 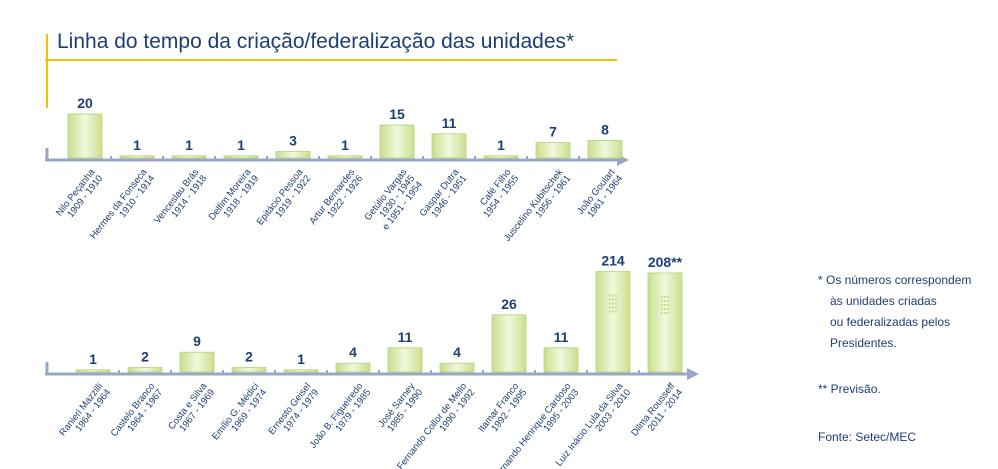 I want to click on note: ou federalizadas pelos, so click(x=890, y=322).